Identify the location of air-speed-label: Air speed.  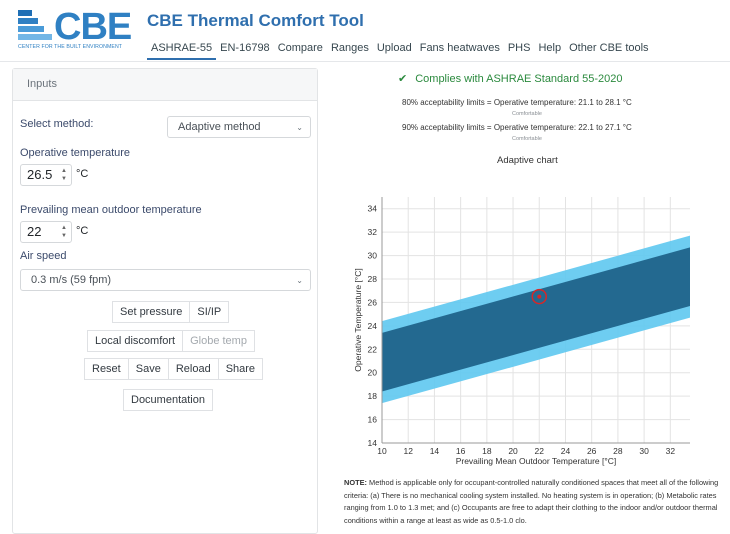
(43, 256).